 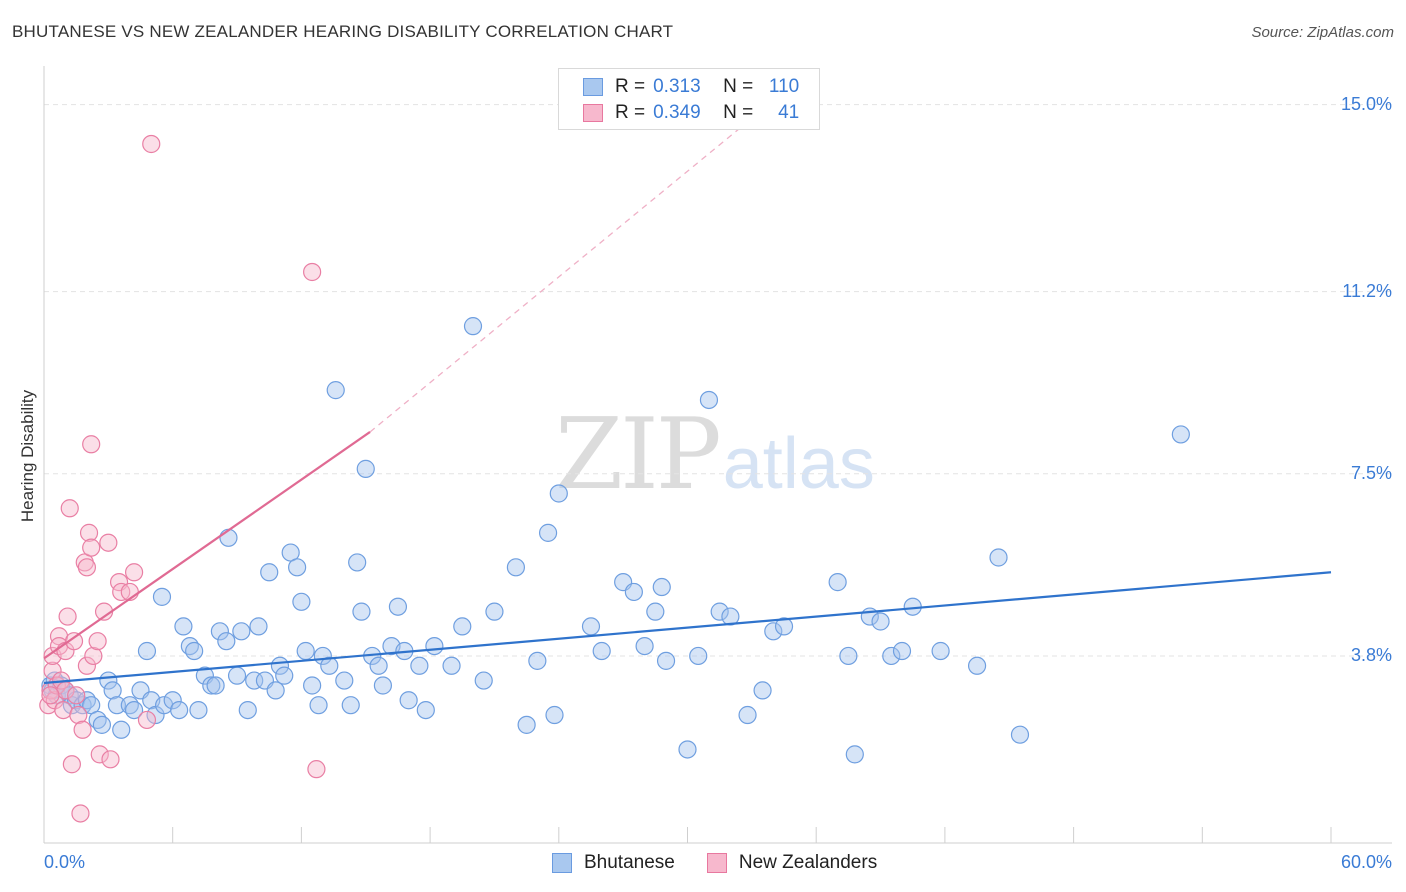 I want to click on r-value: 0.349, so click(x=677, y=112).